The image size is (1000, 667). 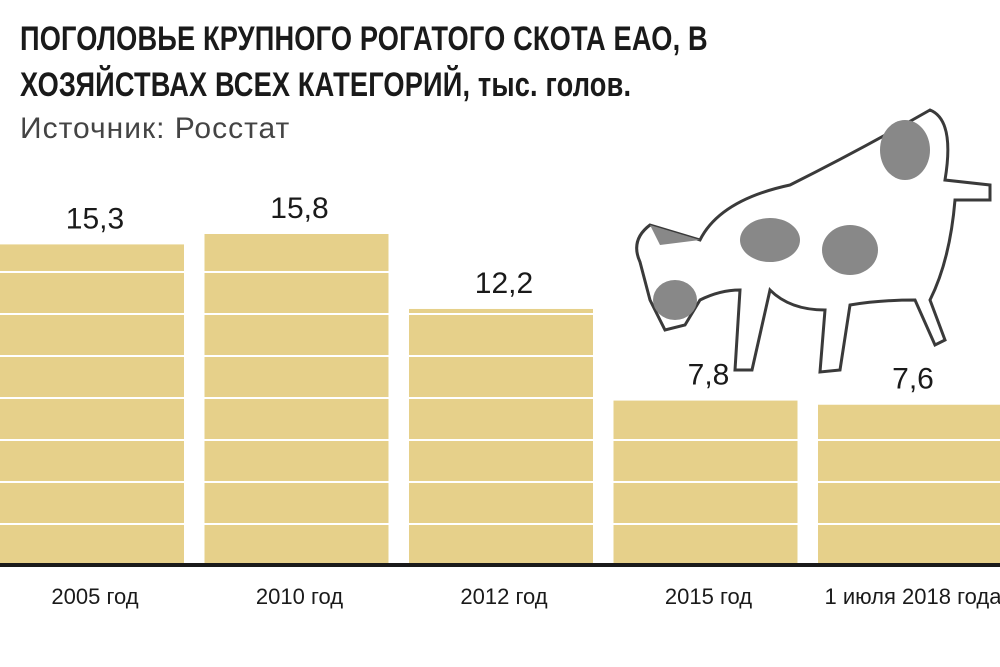 I want to click on value-label: 15,3, so click(x=95, y=218).